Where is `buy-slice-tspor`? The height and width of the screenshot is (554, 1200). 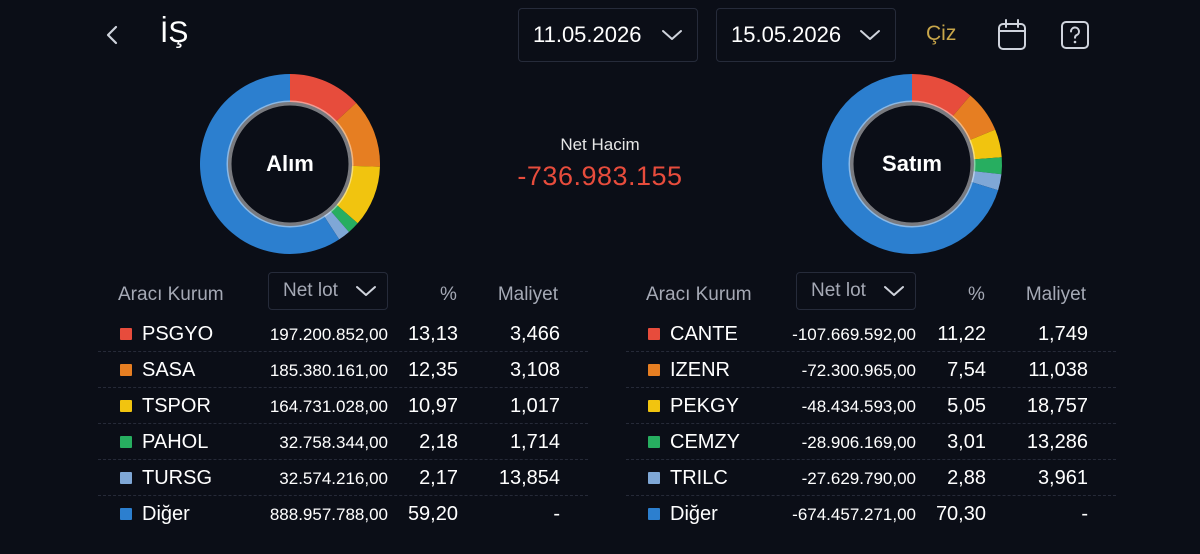 buy-slice-tspor is located at coordinates (358, 194).